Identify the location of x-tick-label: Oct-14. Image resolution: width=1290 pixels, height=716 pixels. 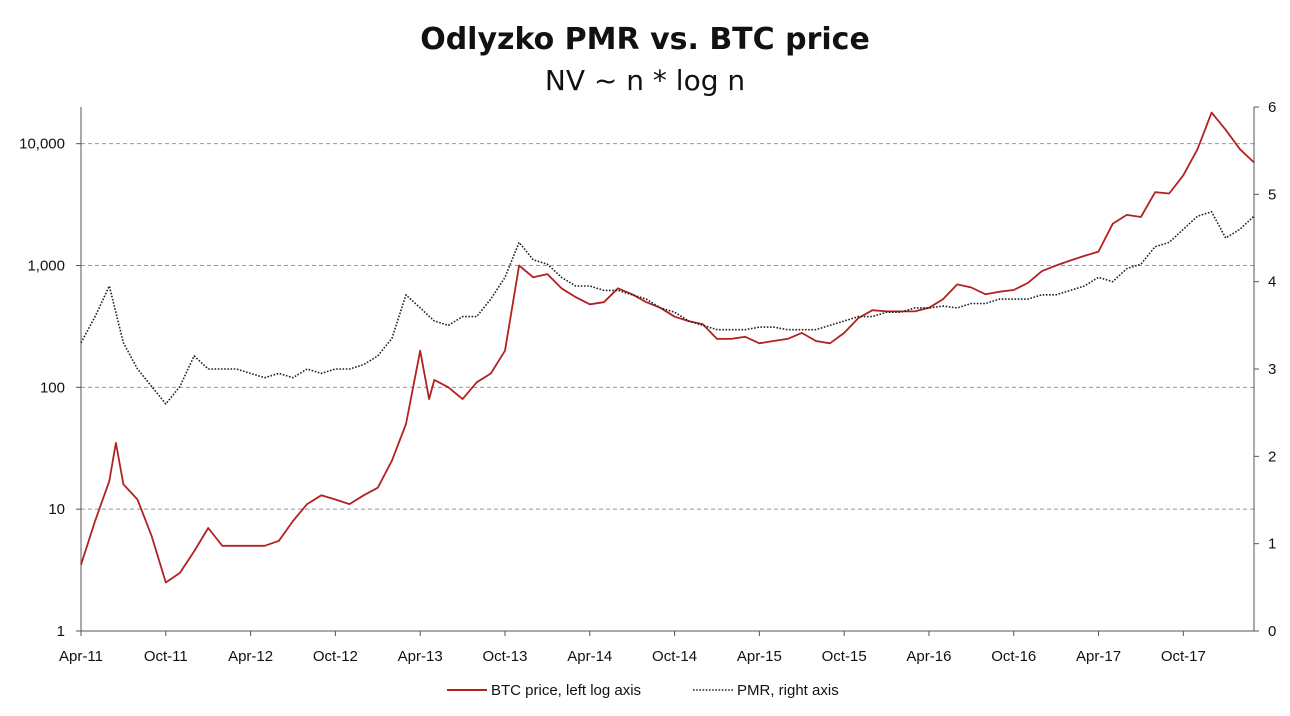
(674, 656).